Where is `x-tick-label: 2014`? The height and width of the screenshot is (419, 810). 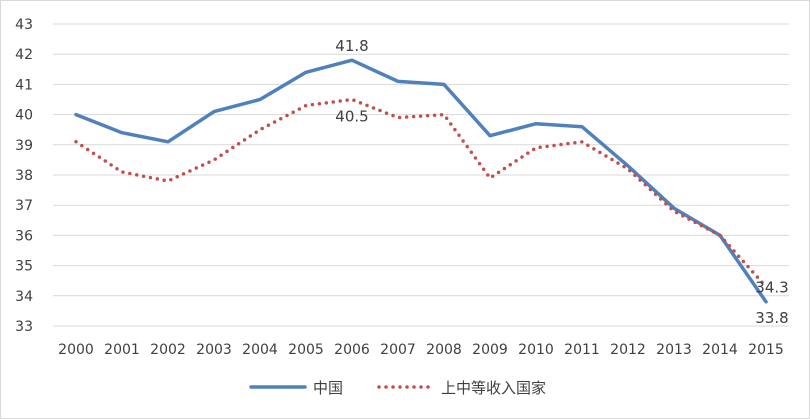 x-tick-label: 2014 is located at coordinates (720, 350).